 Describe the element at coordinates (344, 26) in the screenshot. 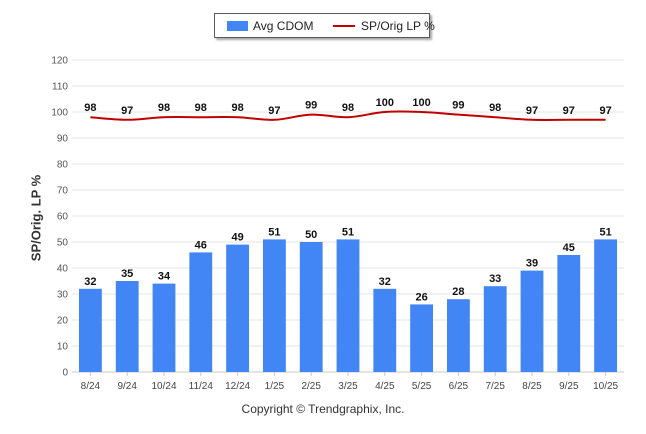

I see `legend-line-swatch` at that location.